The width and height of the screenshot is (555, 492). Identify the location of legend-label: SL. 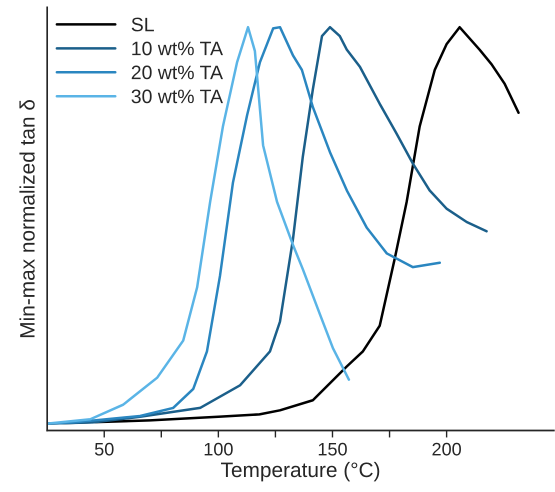
(143, 25).